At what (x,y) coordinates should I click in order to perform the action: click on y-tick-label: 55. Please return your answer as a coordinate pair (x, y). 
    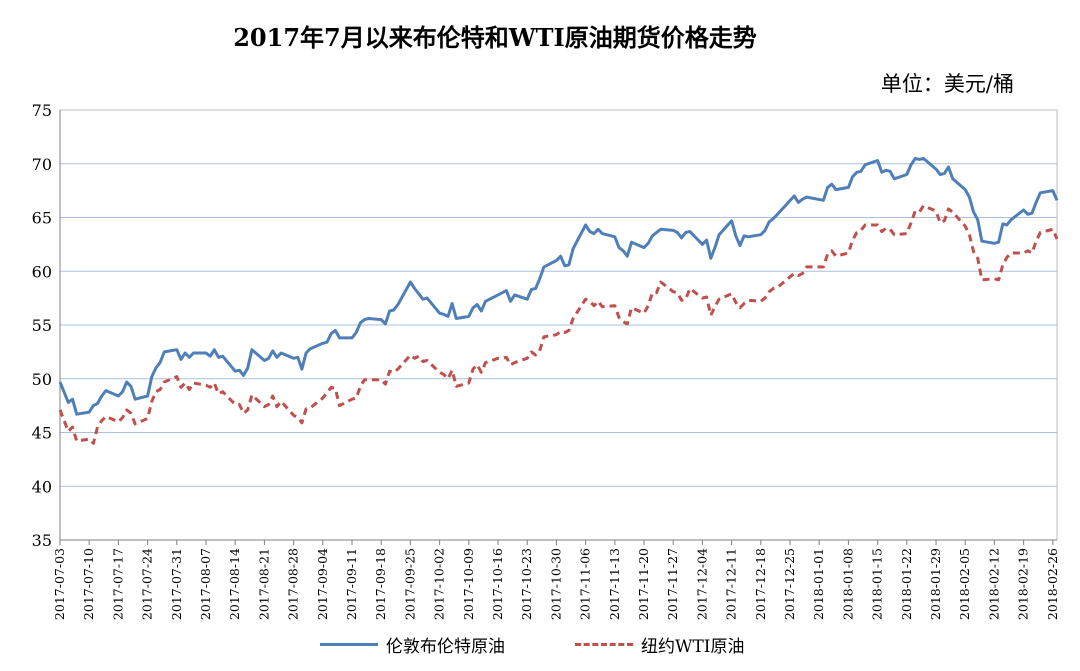
    Looking at the image, I should click on (42, 325).